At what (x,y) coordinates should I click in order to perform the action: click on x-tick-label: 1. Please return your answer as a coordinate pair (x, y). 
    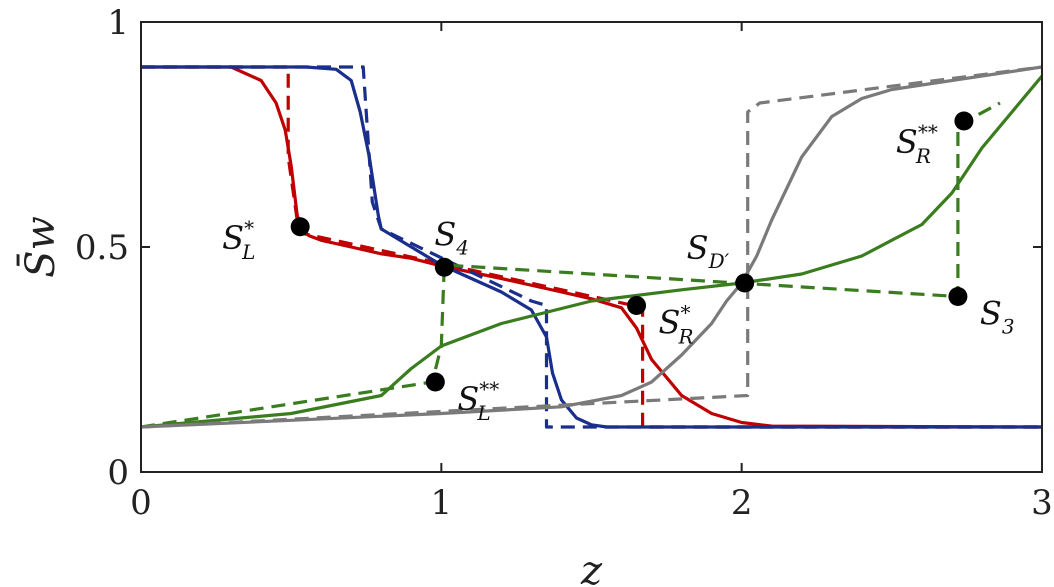
    Looking at the image, I should click on (442, 503).